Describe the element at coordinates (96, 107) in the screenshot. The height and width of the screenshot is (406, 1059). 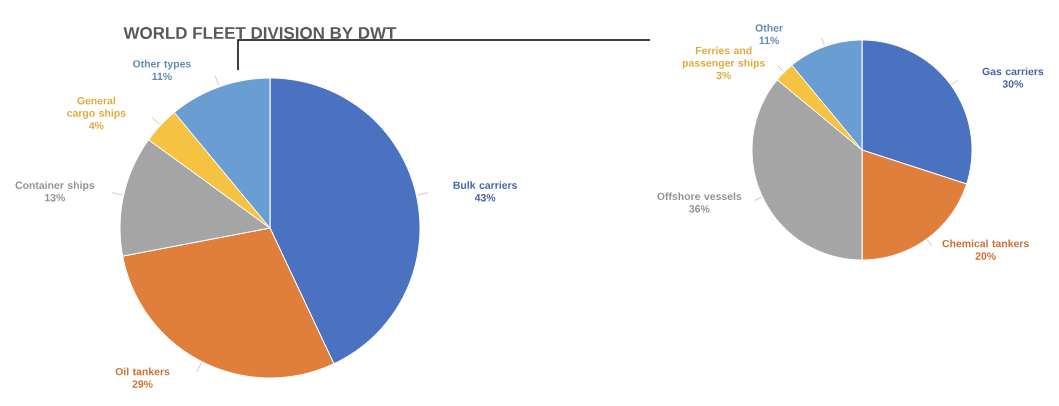
I see `slice-label: General cargo ships` at that location.